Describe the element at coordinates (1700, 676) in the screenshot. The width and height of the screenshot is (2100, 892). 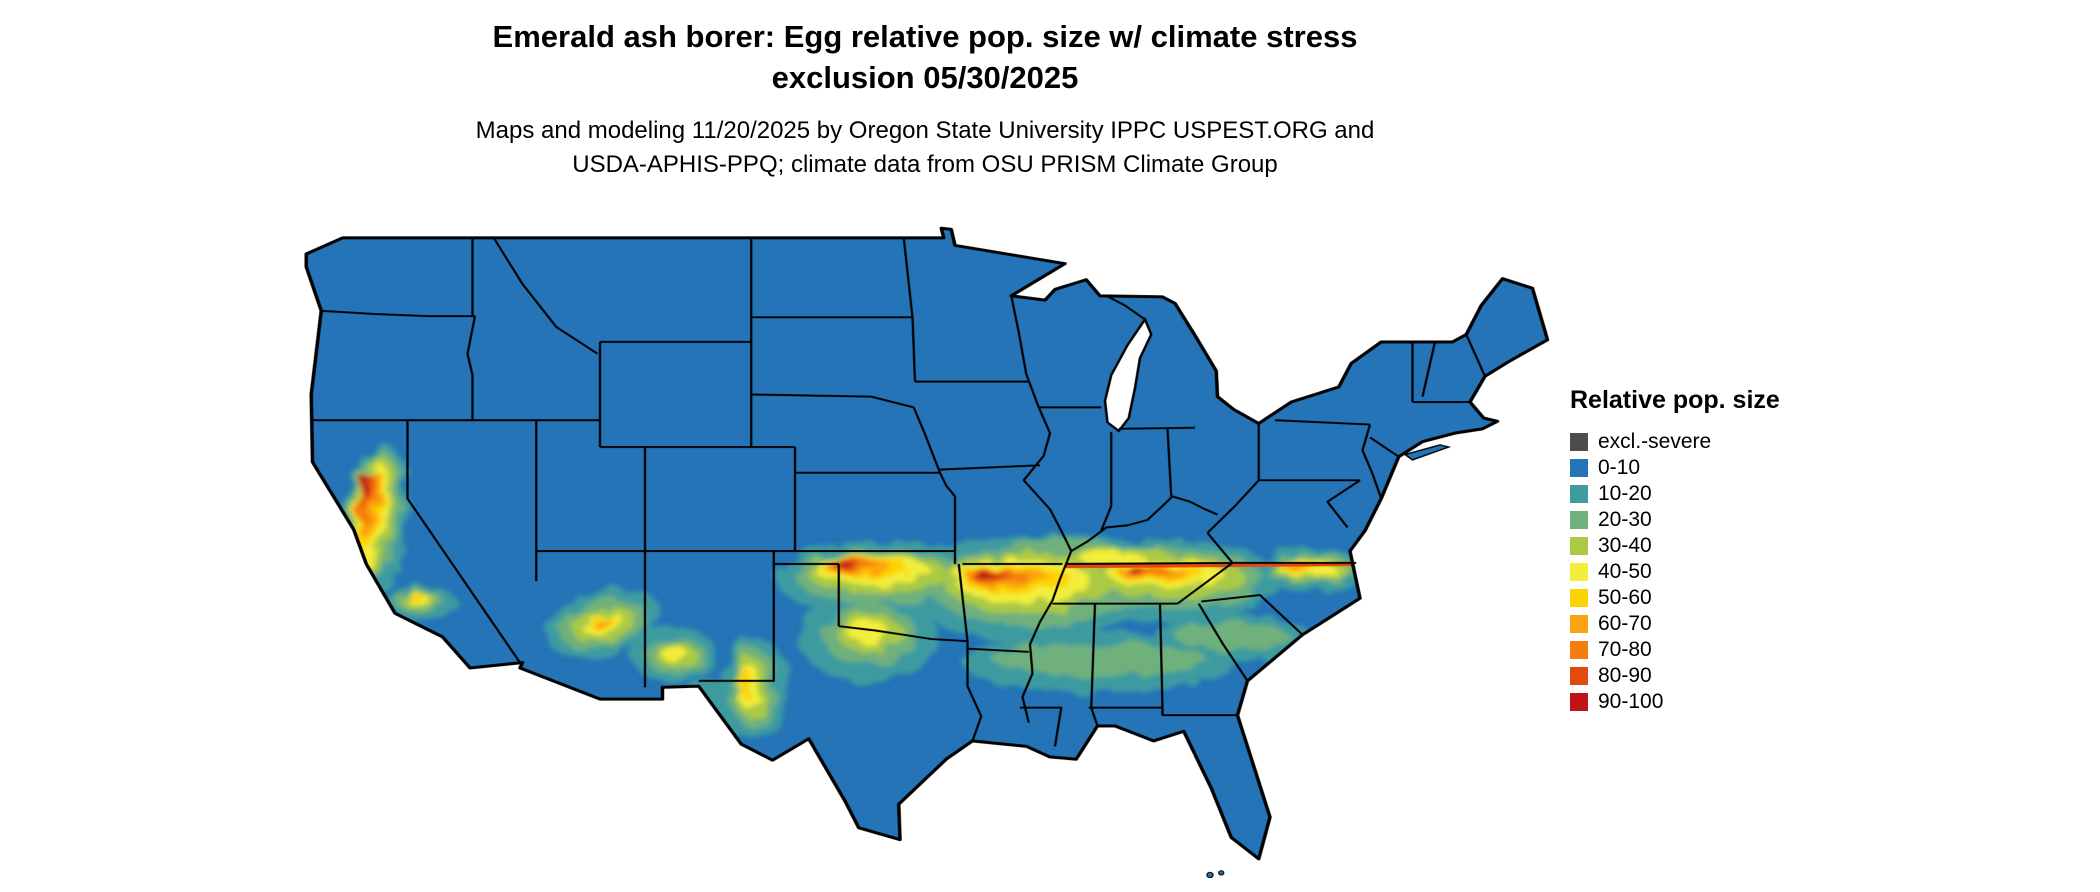
I see `legend-item: 80-90` at that location.